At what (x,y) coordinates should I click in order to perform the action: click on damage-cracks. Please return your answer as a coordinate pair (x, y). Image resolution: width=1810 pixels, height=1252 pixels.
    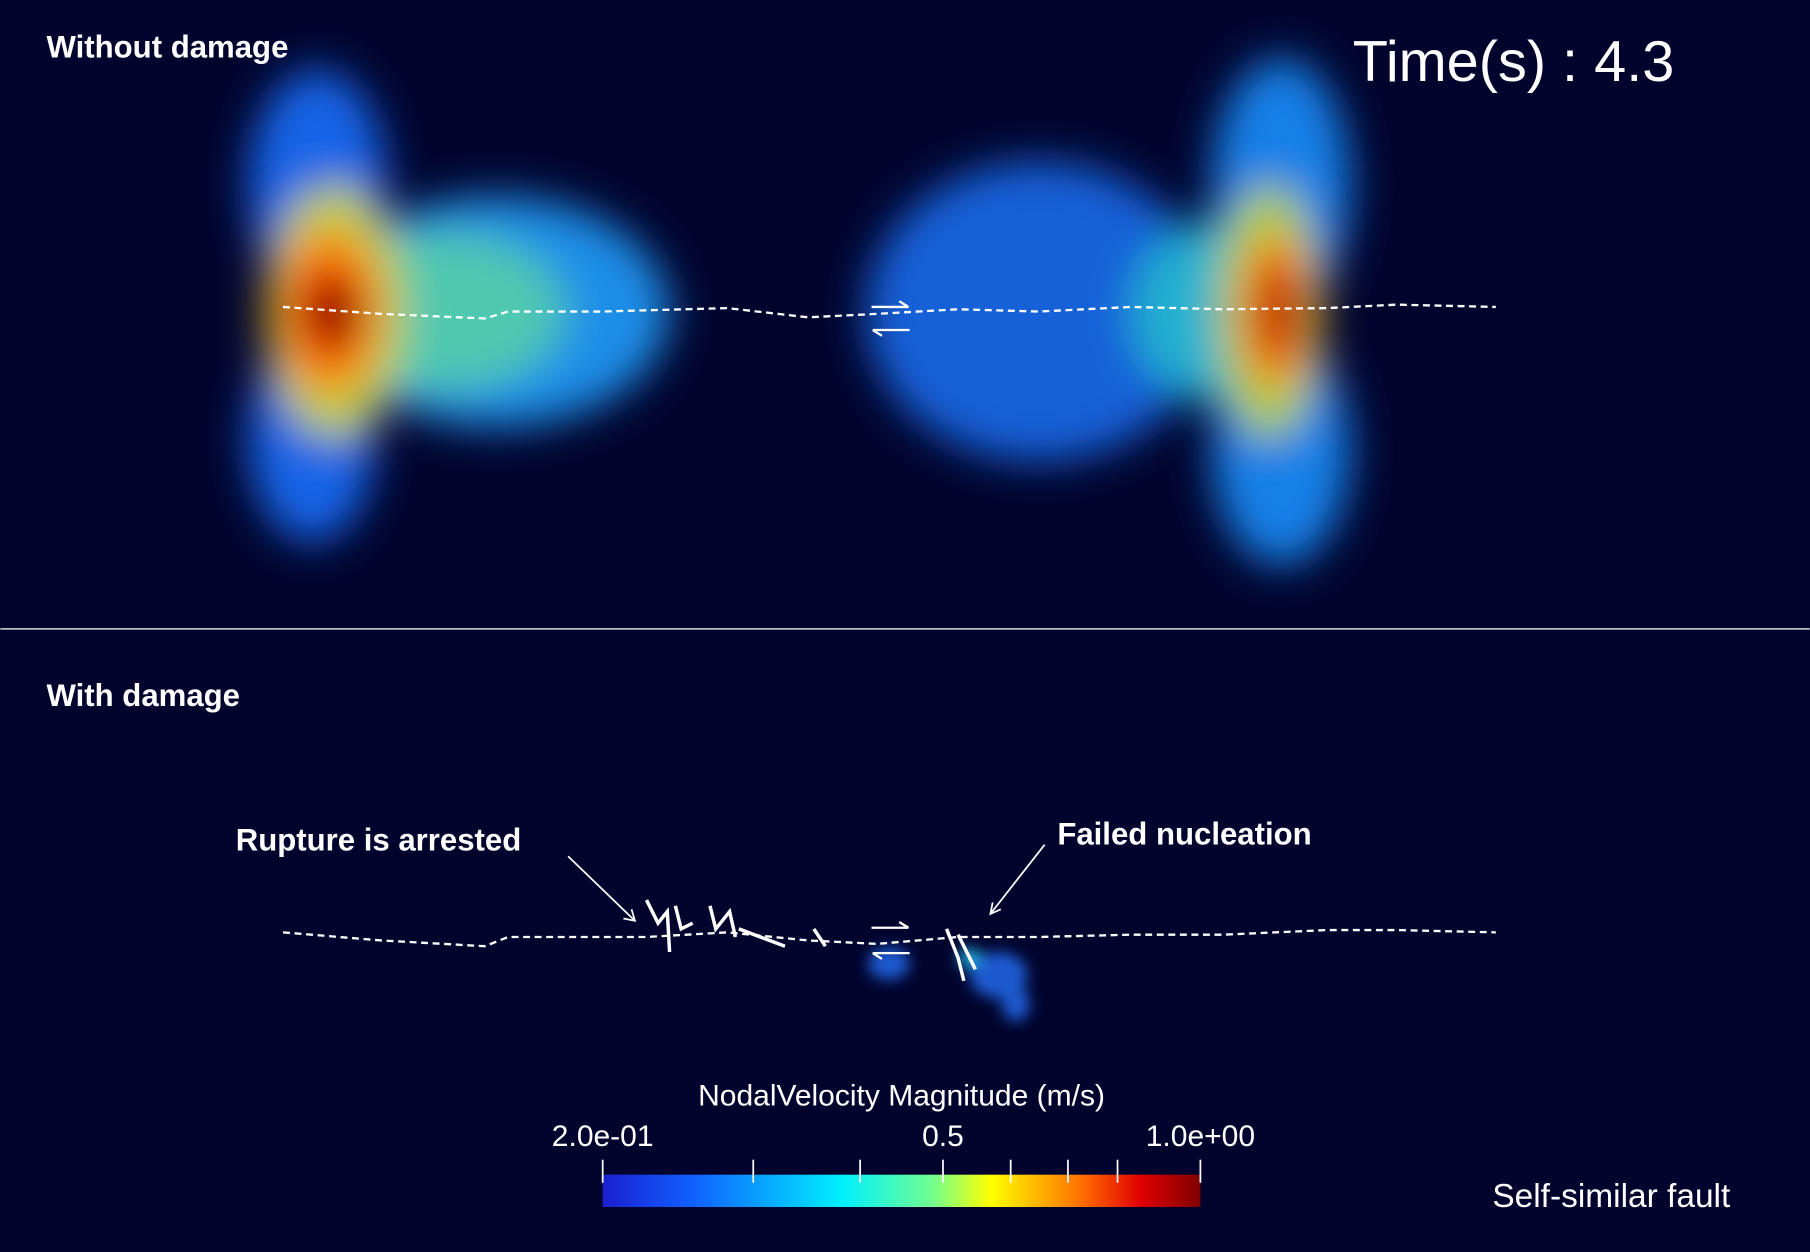
    Looking at the image, I should click on (810, 940).